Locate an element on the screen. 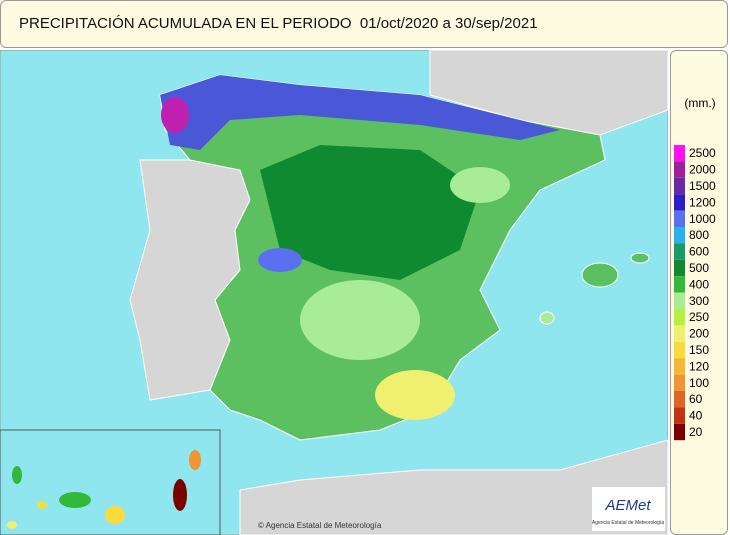  logo-name: AEMet is located at coordinates (627, 505).